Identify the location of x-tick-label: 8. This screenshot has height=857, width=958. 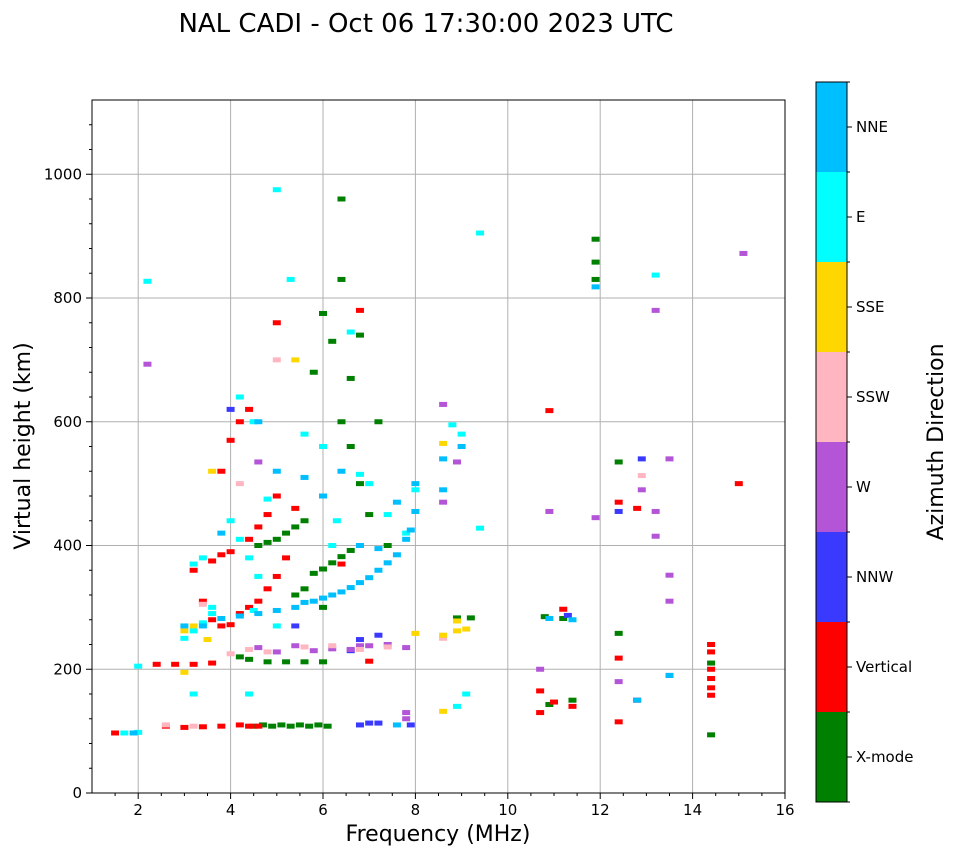
(416, 810).